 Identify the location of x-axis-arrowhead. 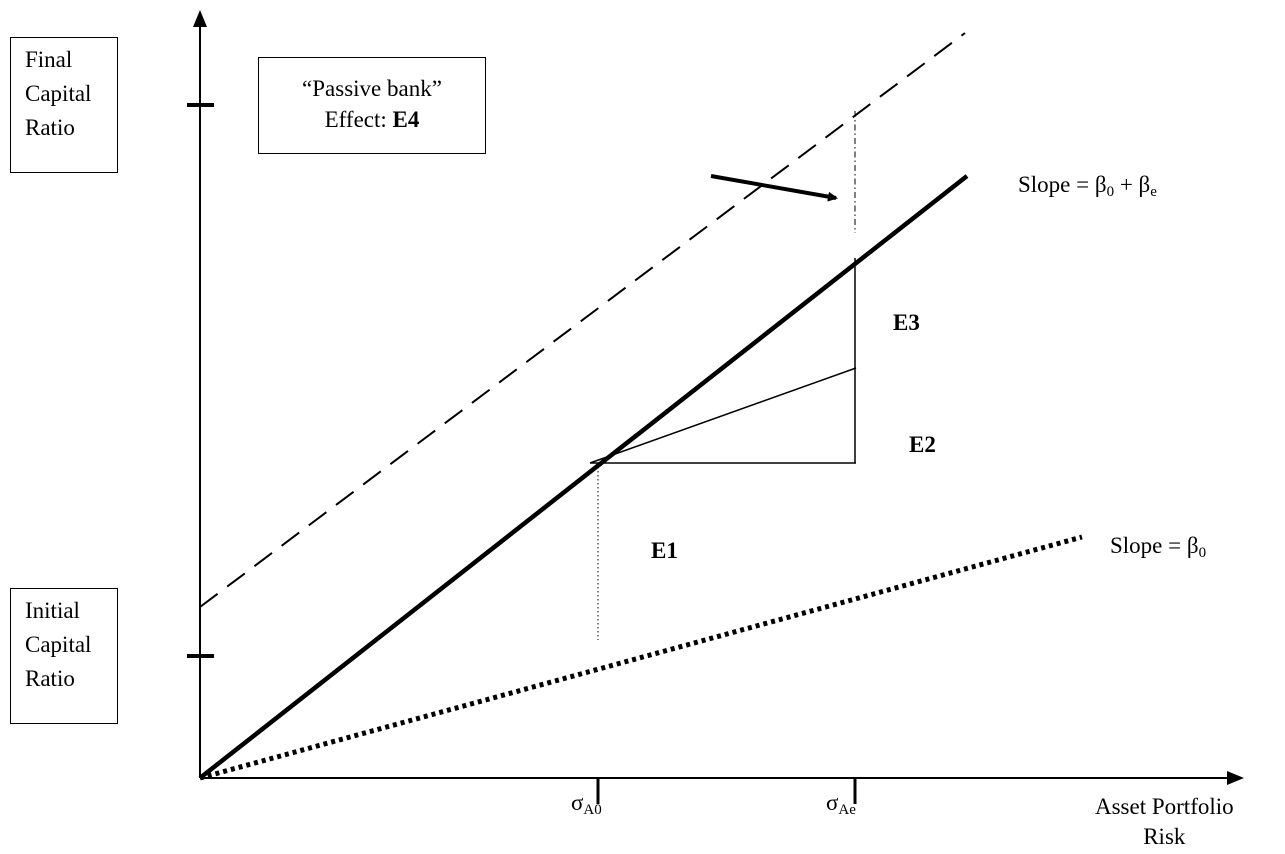
(1235, 778).